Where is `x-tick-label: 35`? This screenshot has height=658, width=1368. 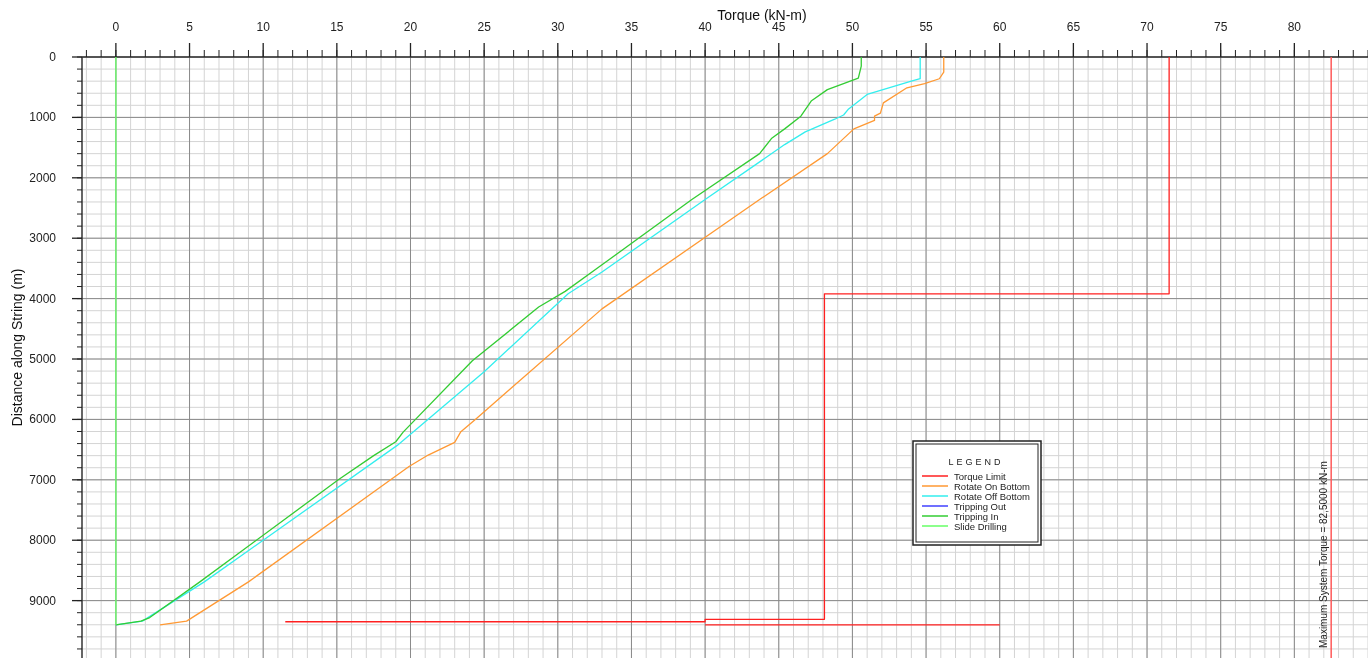
x-tick-label: 35 is located at coordinates (631, 27).